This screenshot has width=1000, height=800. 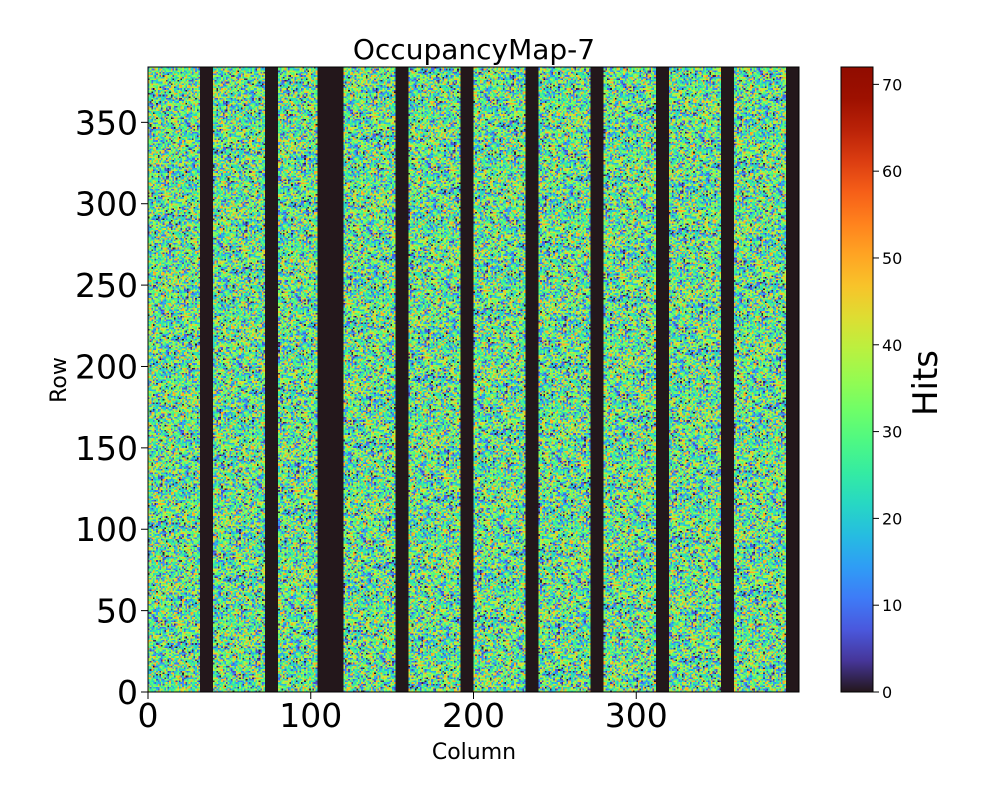 What do you see at coordinates (636, 715) in the screenshot?
I see `x-tick-label: 300` at bounding box center [636, 715].